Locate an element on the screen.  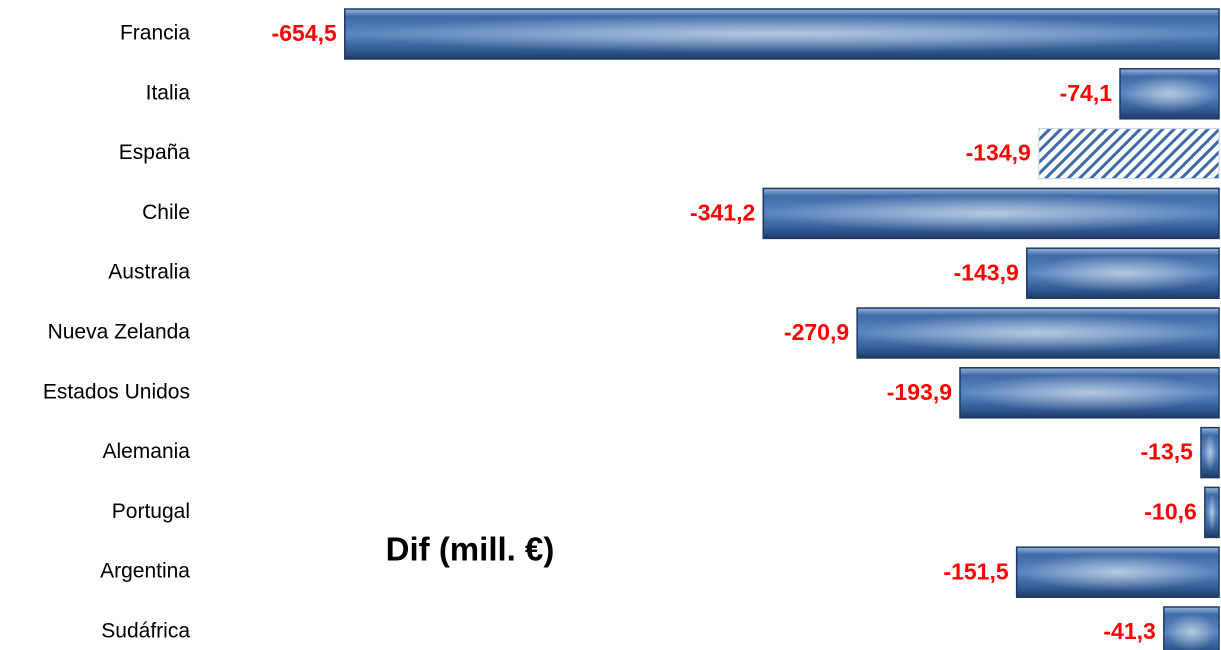
category-label: España is located at coordinates (155, 152).